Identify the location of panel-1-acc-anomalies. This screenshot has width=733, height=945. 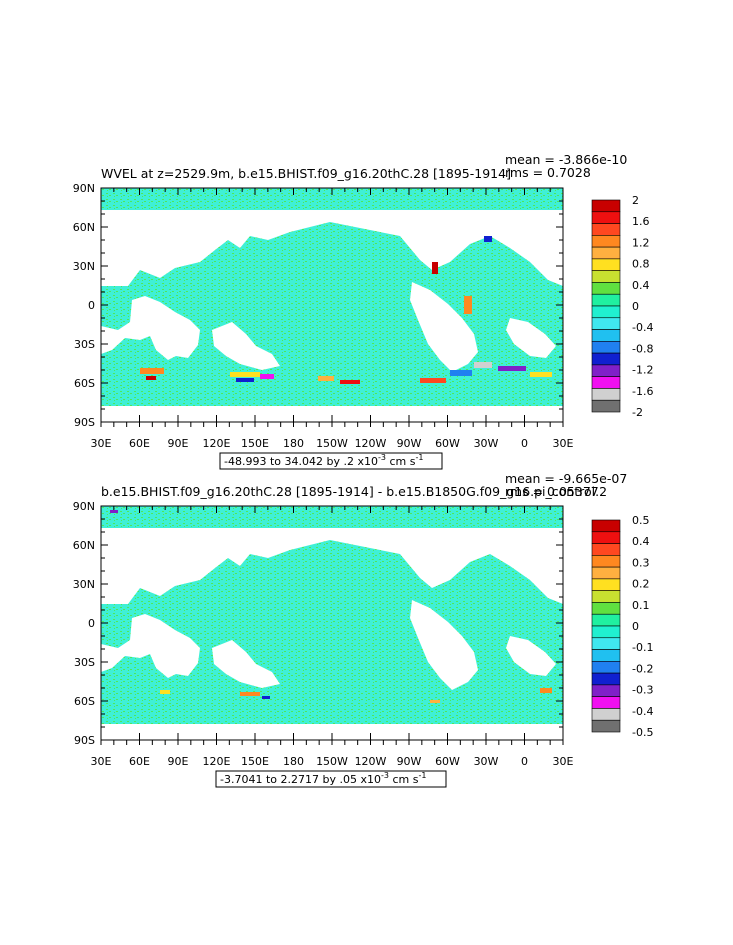
(346, 310).